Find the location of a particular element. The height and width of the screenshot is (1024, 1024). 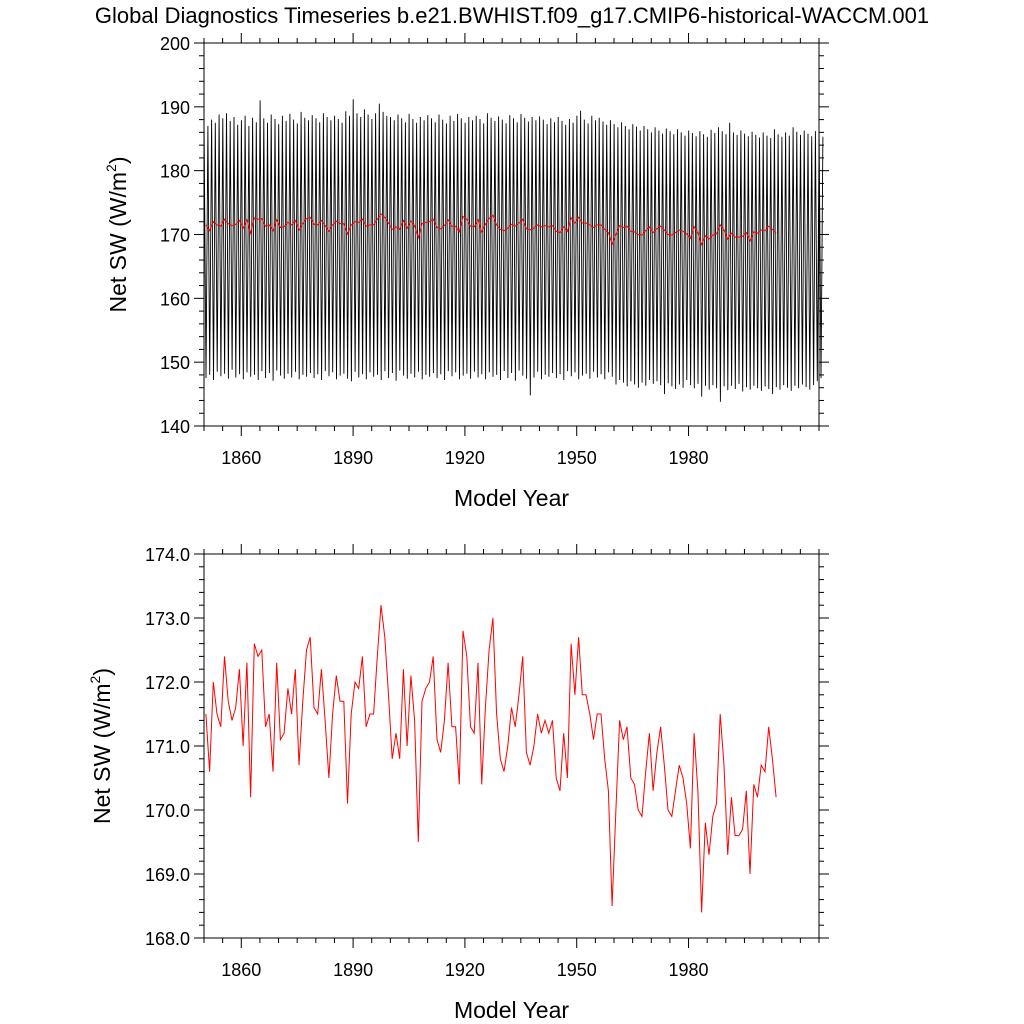

y-tick-label: 190 is located at coordinates (175, 108).